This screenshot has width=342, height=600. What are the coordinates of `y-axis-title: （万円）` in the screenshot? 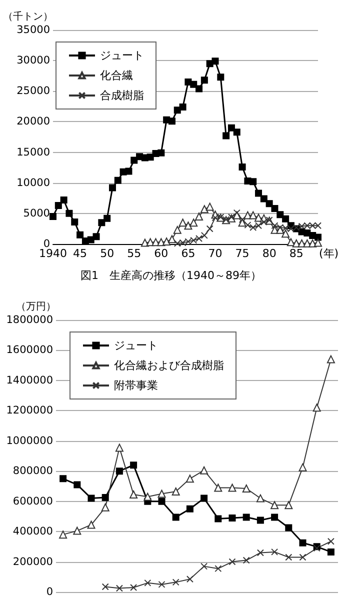 It's located at (36, 307).